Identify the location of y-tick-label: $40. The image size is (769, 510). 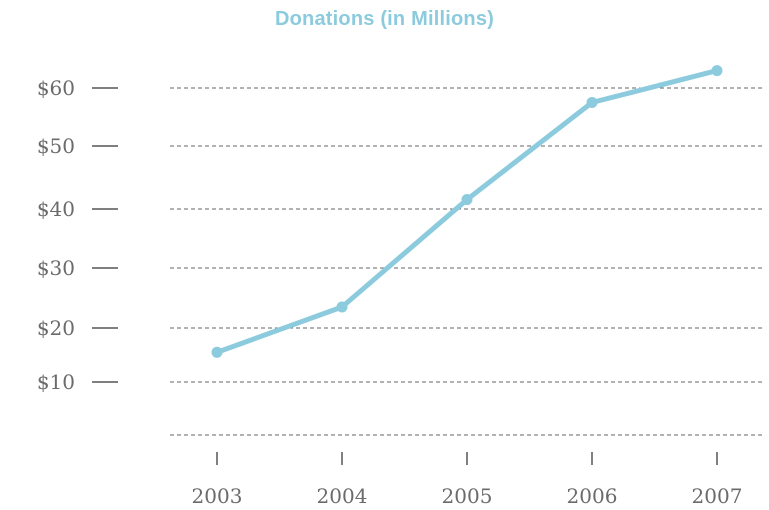
(56, 209).